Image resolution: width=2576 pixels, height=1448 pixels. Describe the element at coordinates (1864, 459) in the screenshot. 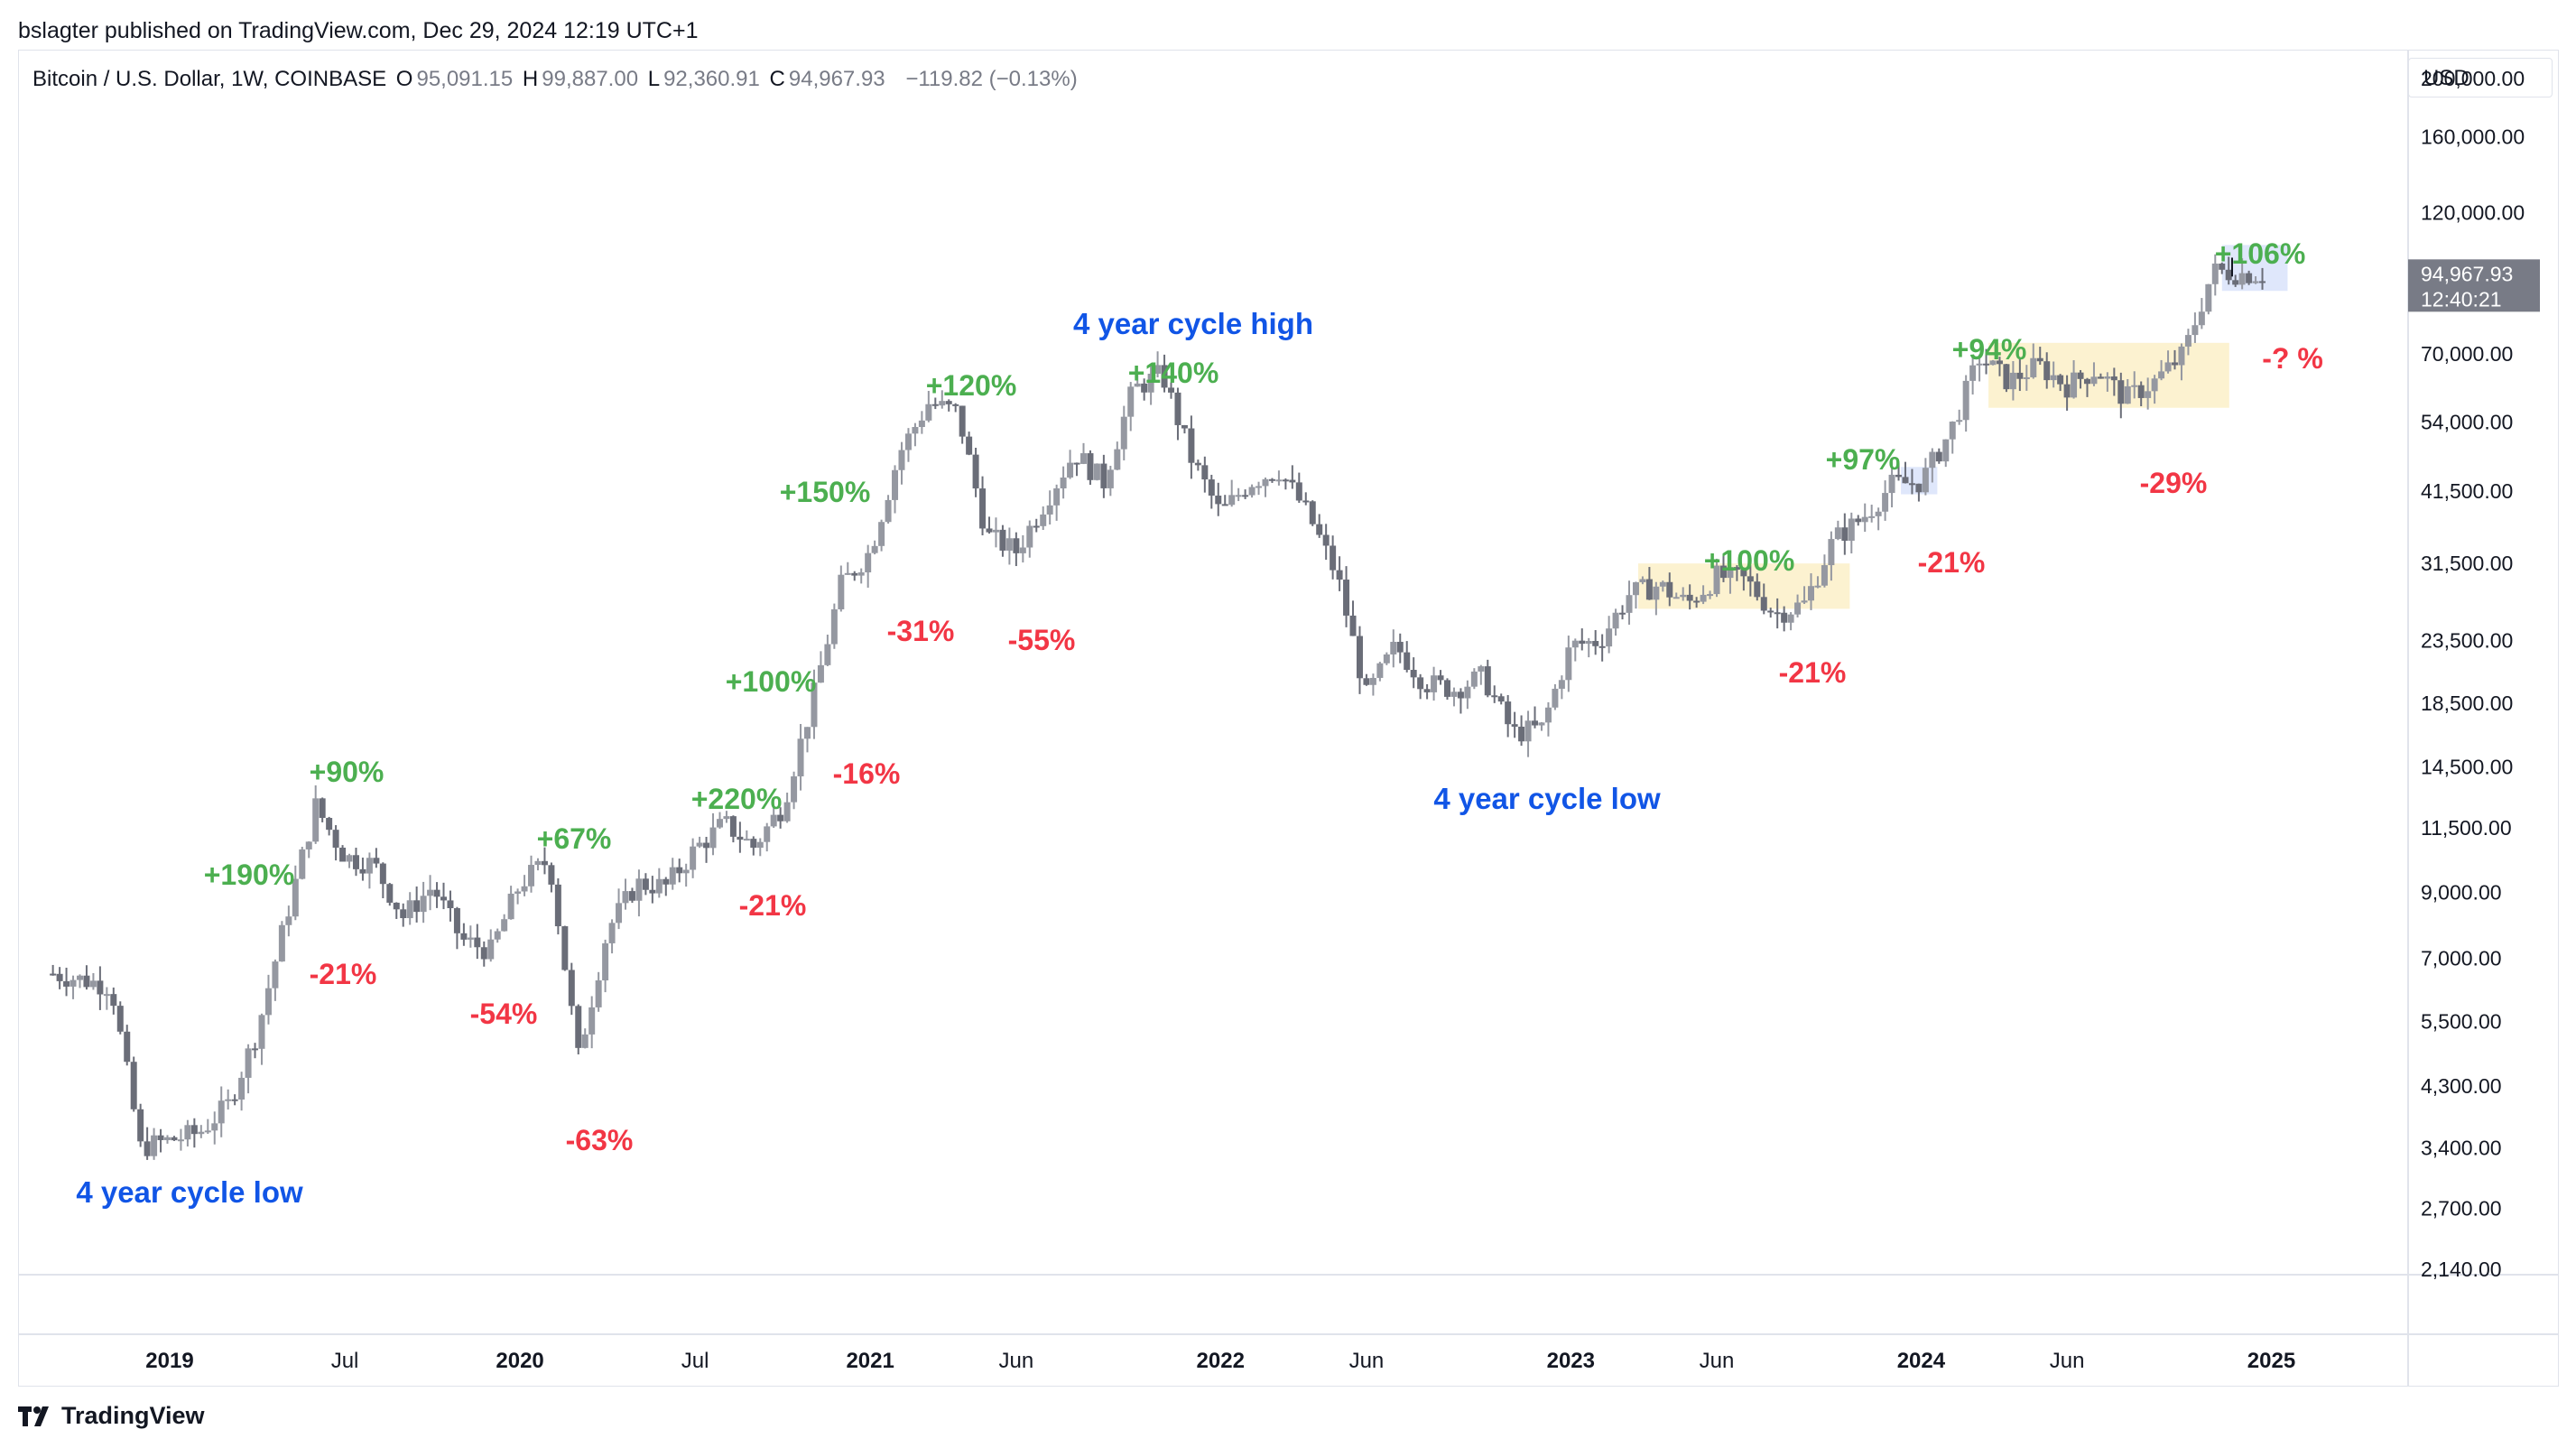

I see `gain-annotation: +97%` at that location.